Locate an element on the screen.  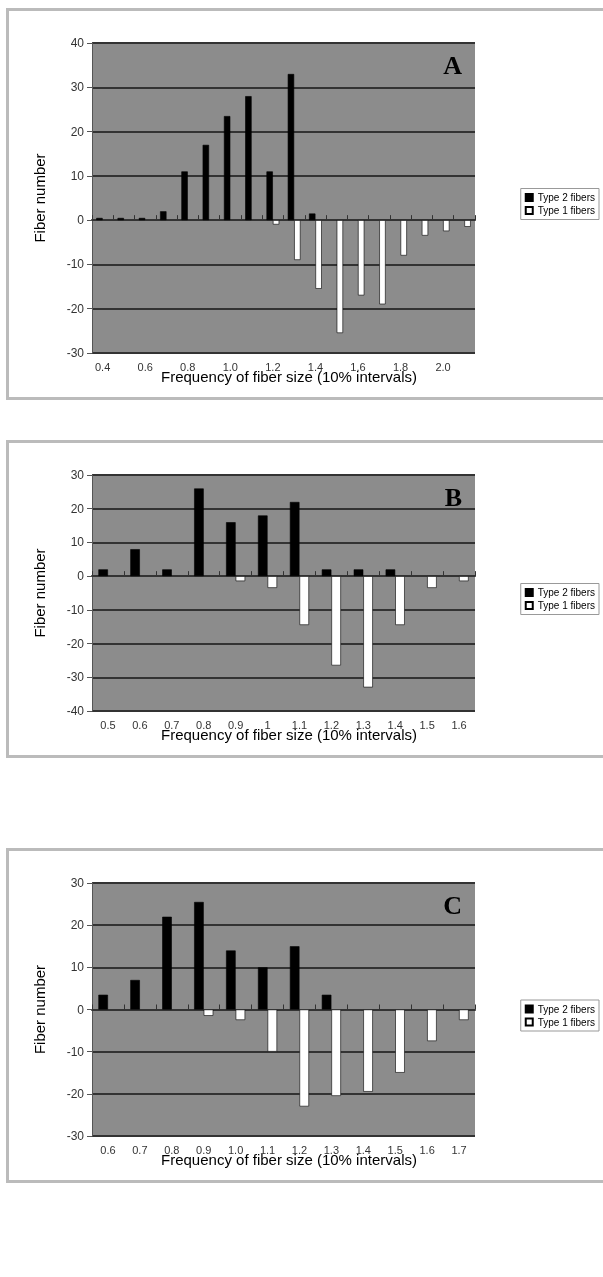
chart-title: B is located at coordinates (453, 497).